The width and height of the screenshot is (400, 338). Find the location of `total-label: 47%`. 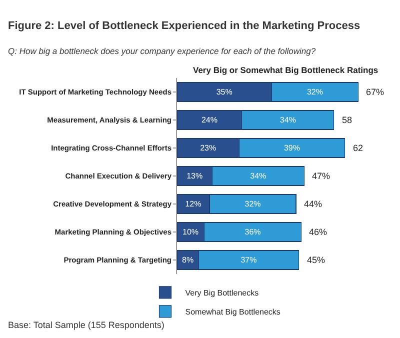

total-label: 47% is located at coordinates (321, 176).